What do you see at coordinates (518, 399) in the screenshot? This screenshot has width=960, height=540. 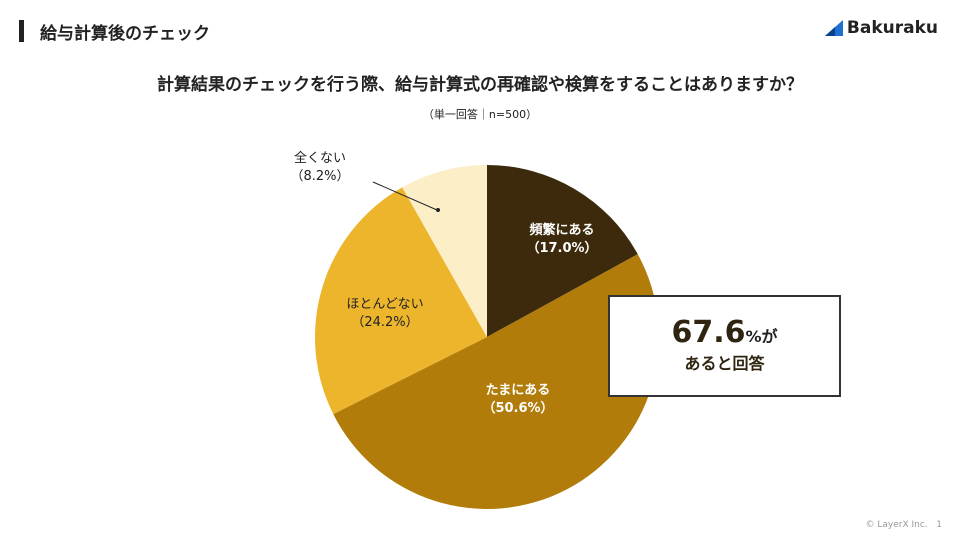 I see `slice-label-1: たまにある （50.6%）` at bounding box center [518, 399].